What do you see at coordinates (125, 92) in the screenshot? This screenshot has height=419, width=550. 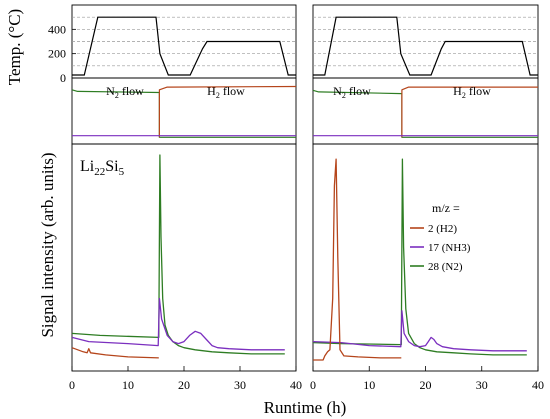 I see `left-flow-n2-label: N2 flow` at bounding box center [125, 92].